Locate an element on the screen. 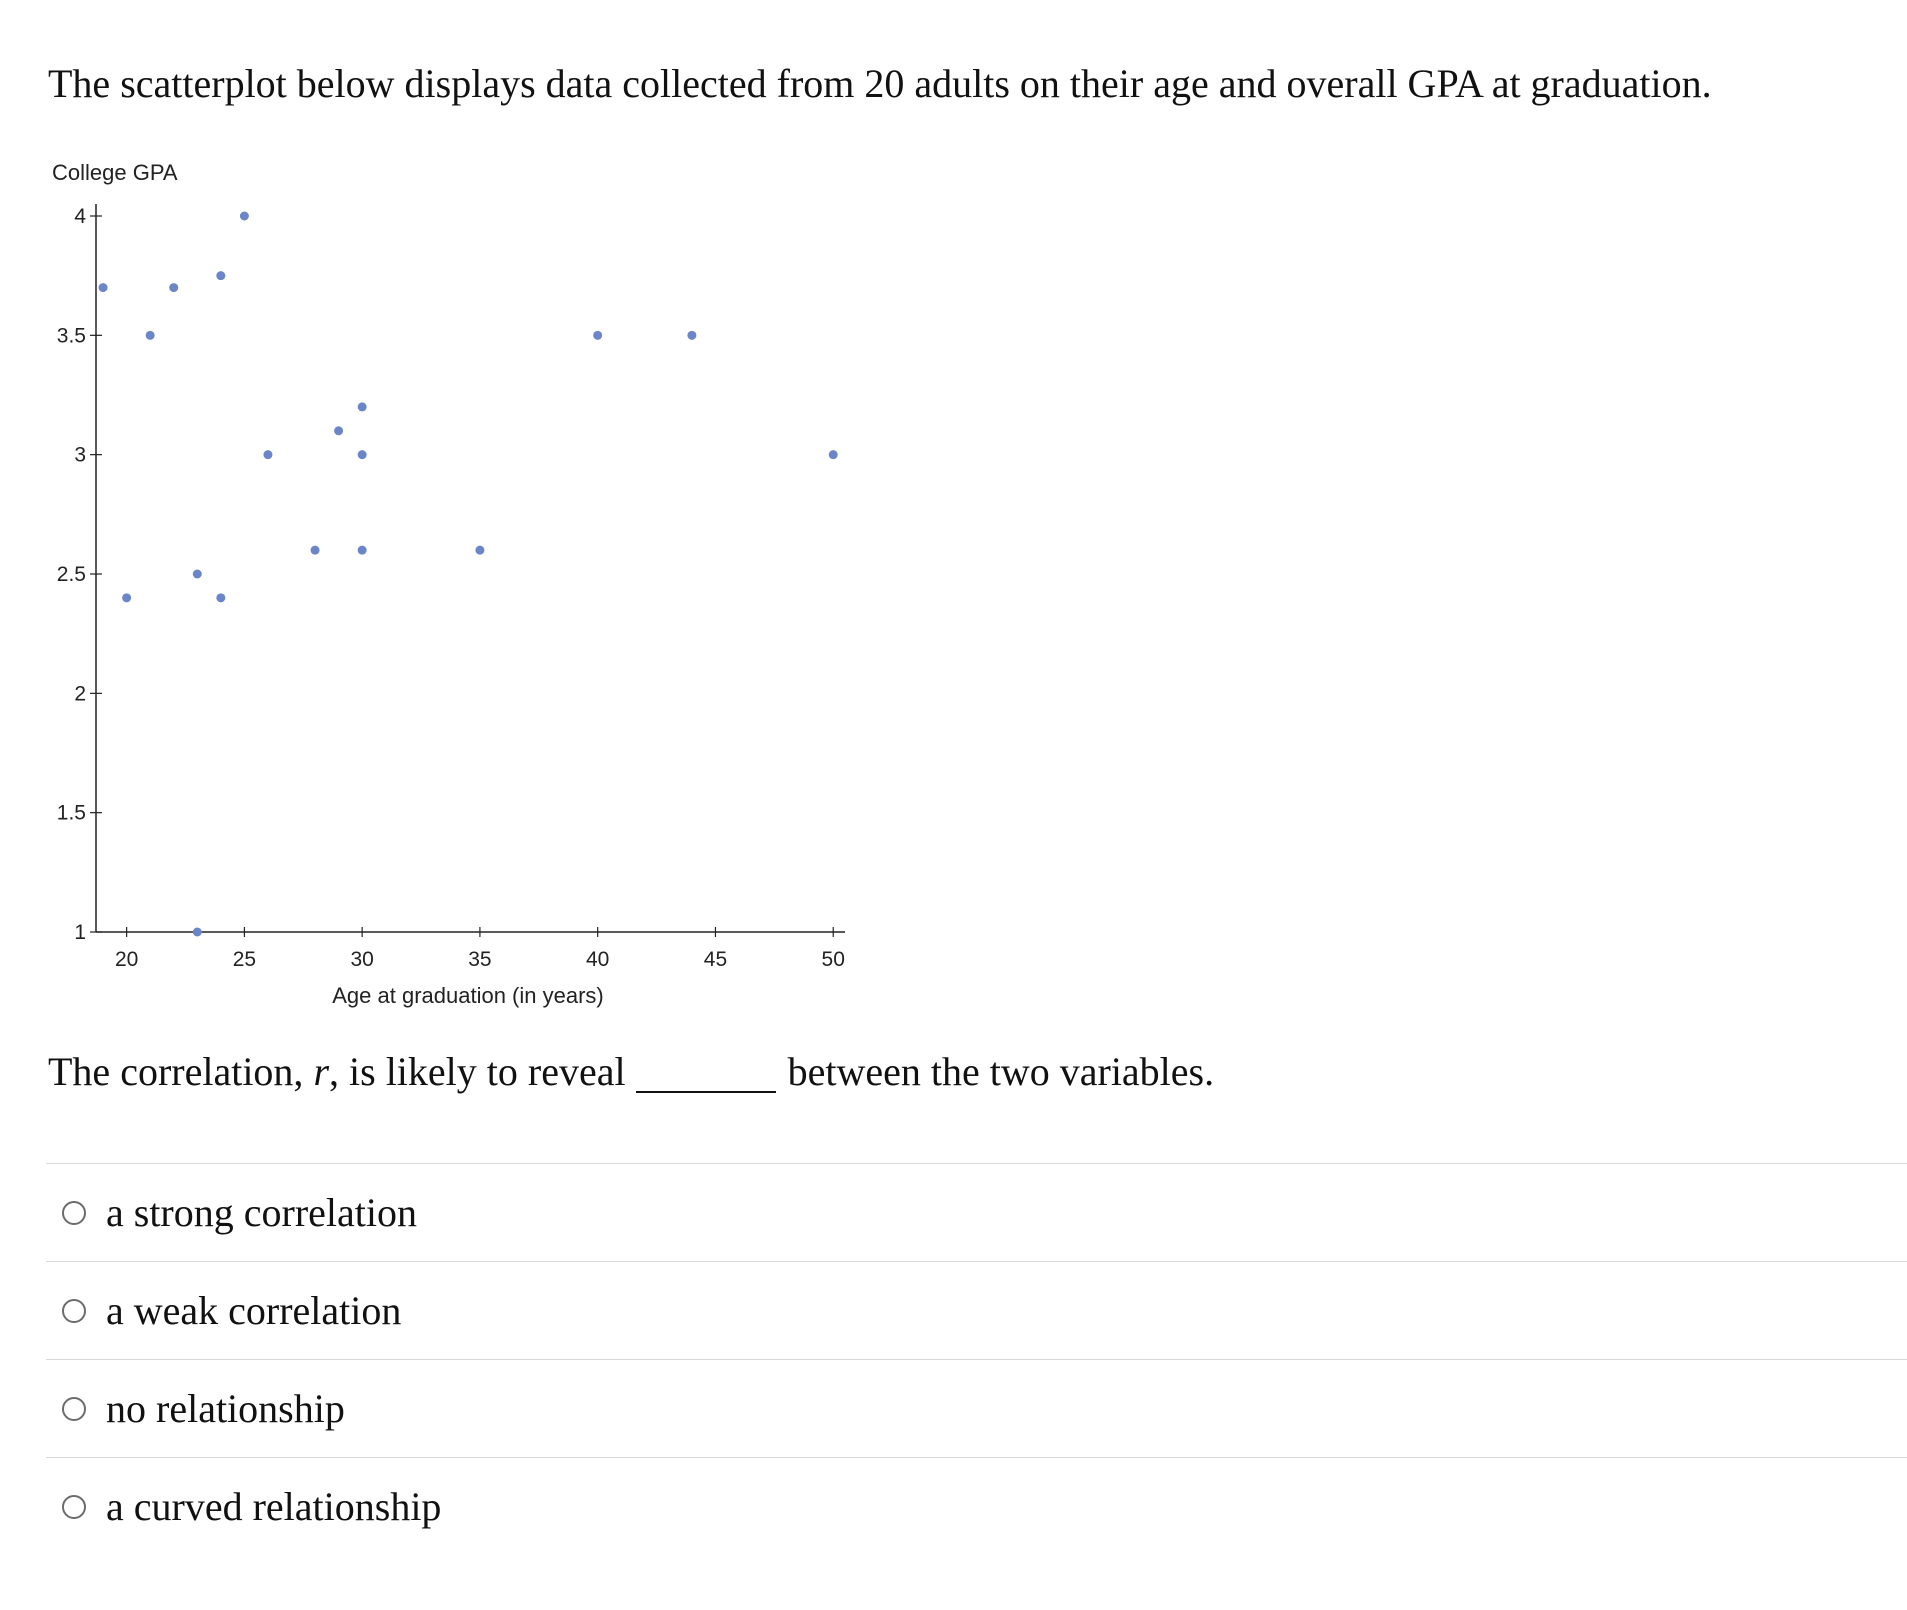  x-tick-label: 30 is located at coordinates (361, 959).